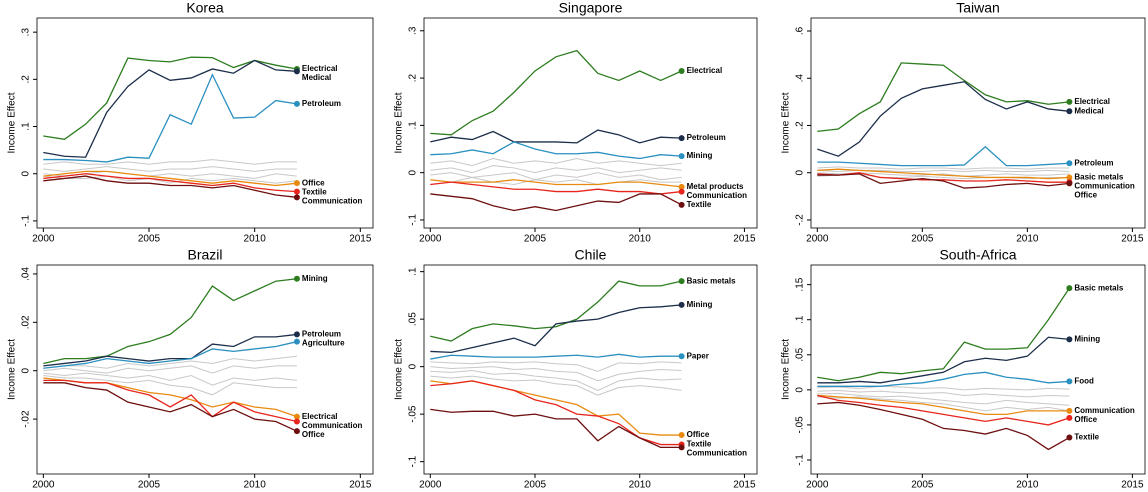  What do you see at coordinates (591, 8) in the screenshot?
I see `panel-title: Singapore` at bounding box center [591, 8].